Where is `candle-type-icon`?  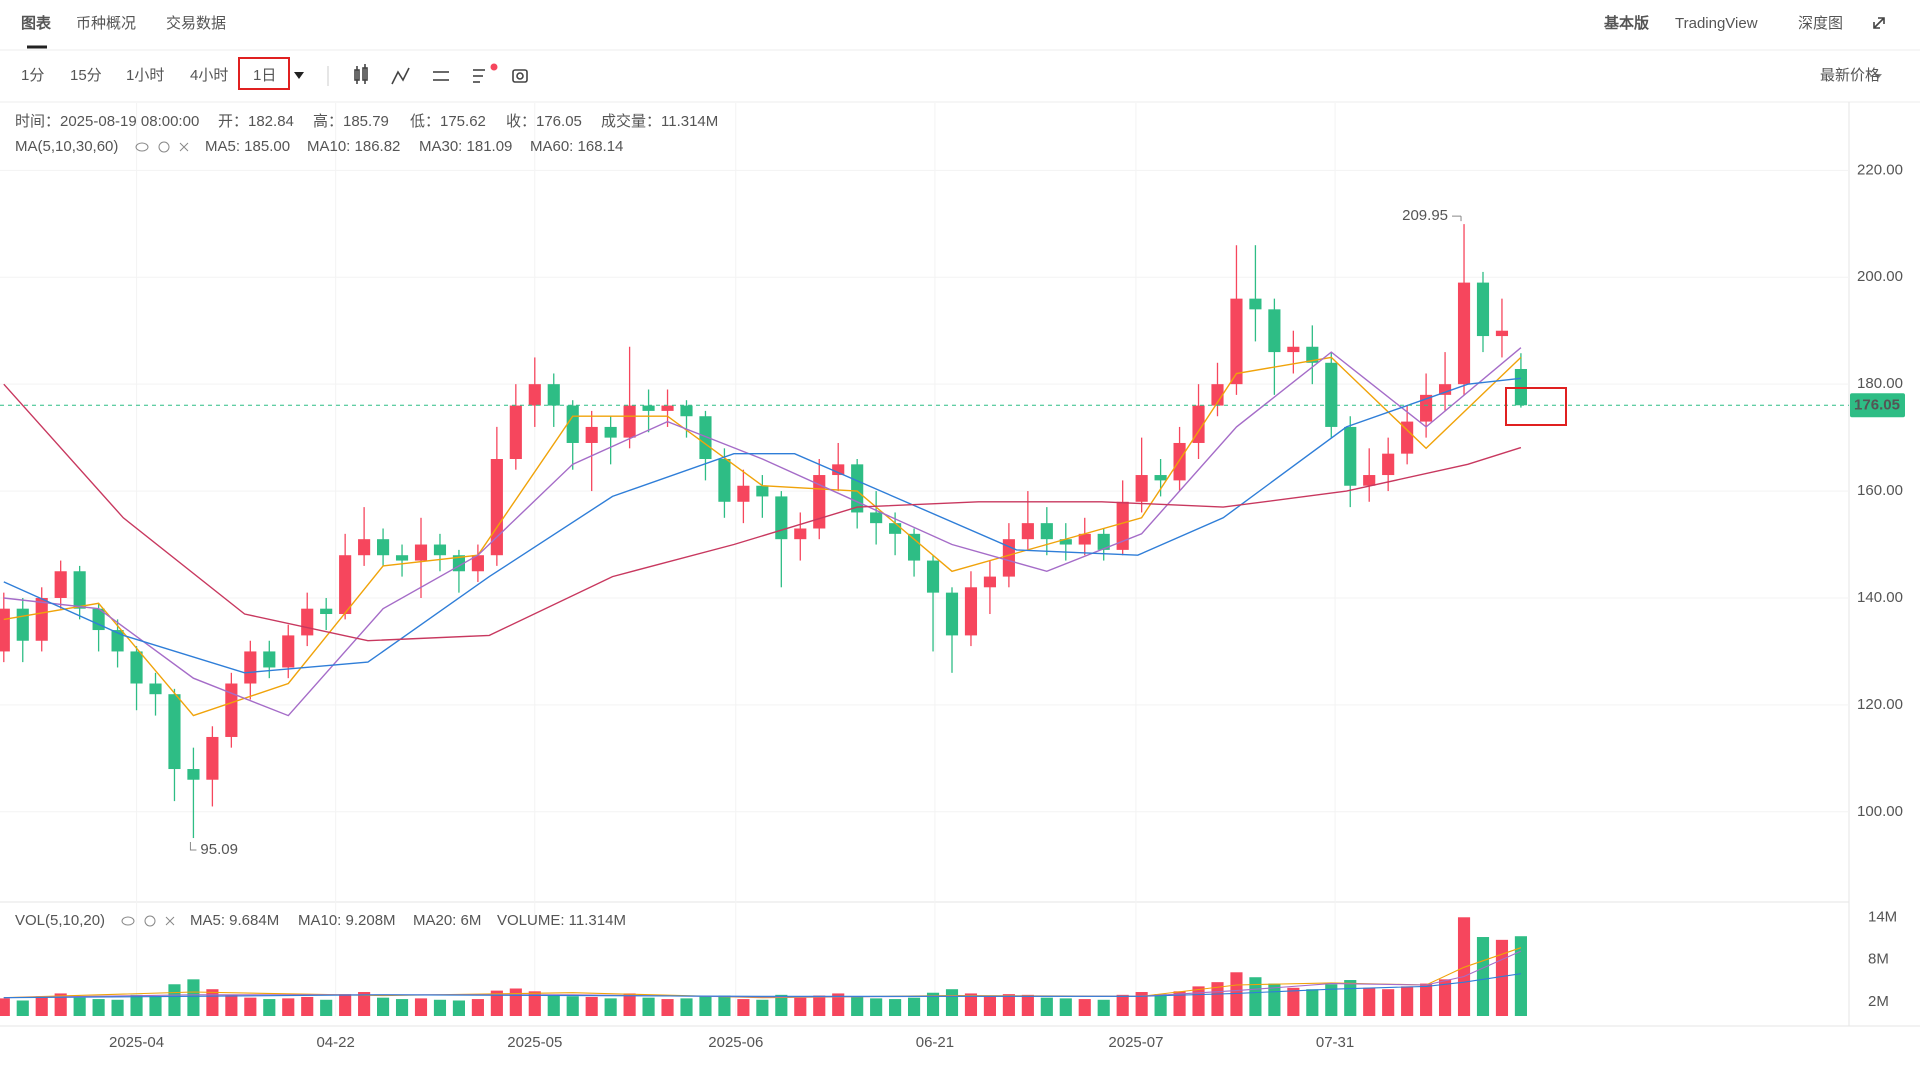
candle-type-icon is located at coordinates (361, 74).